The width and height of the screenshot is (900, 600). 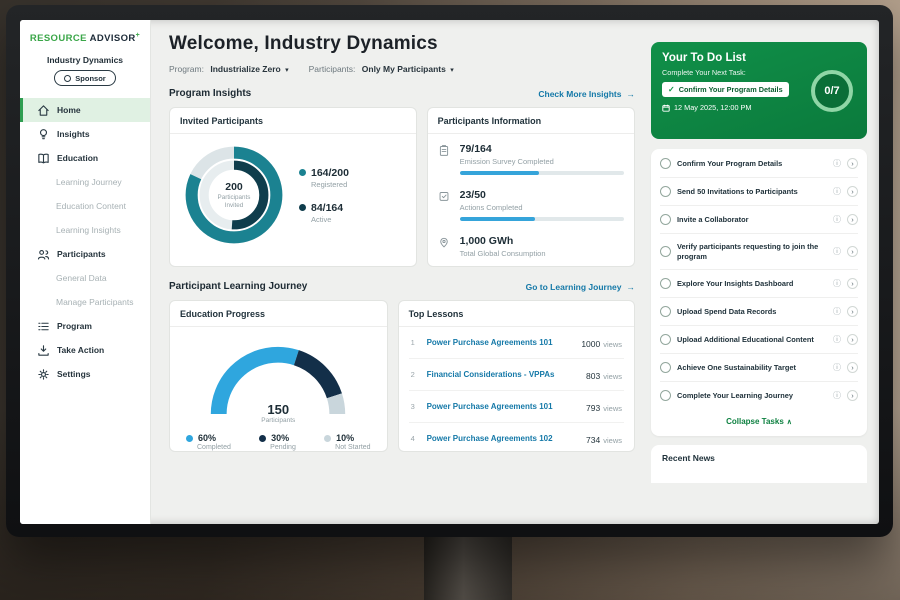 I want to click on participants-filter: Participants: Only My Participants ▾, so click(x=381, y=69).